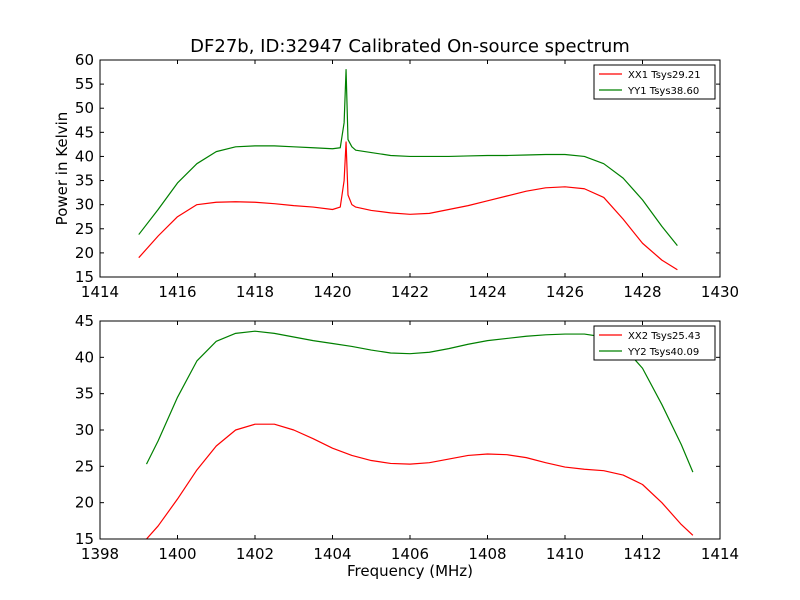 This screenshot has width=800, height=600. I want to click on x-tick-label: 1404, so click(332, 554).